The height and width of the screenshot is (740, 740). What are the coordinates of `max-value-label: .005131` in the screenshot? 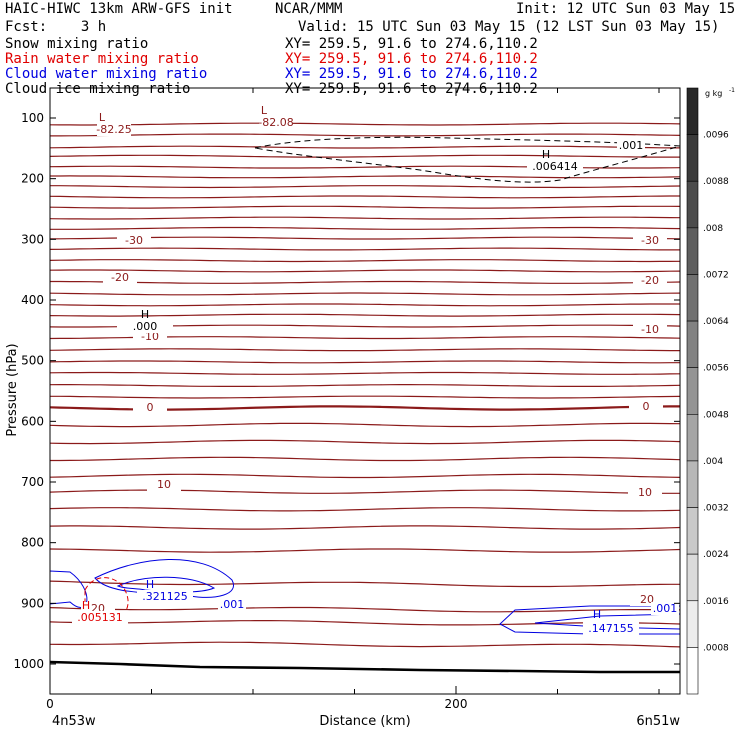 It's located at (100, 617).